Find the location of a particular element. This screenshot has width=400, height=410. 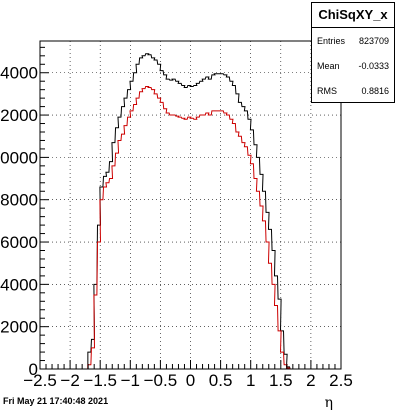

x-tick-label: −2.5 is located at coordinates (40, 380).